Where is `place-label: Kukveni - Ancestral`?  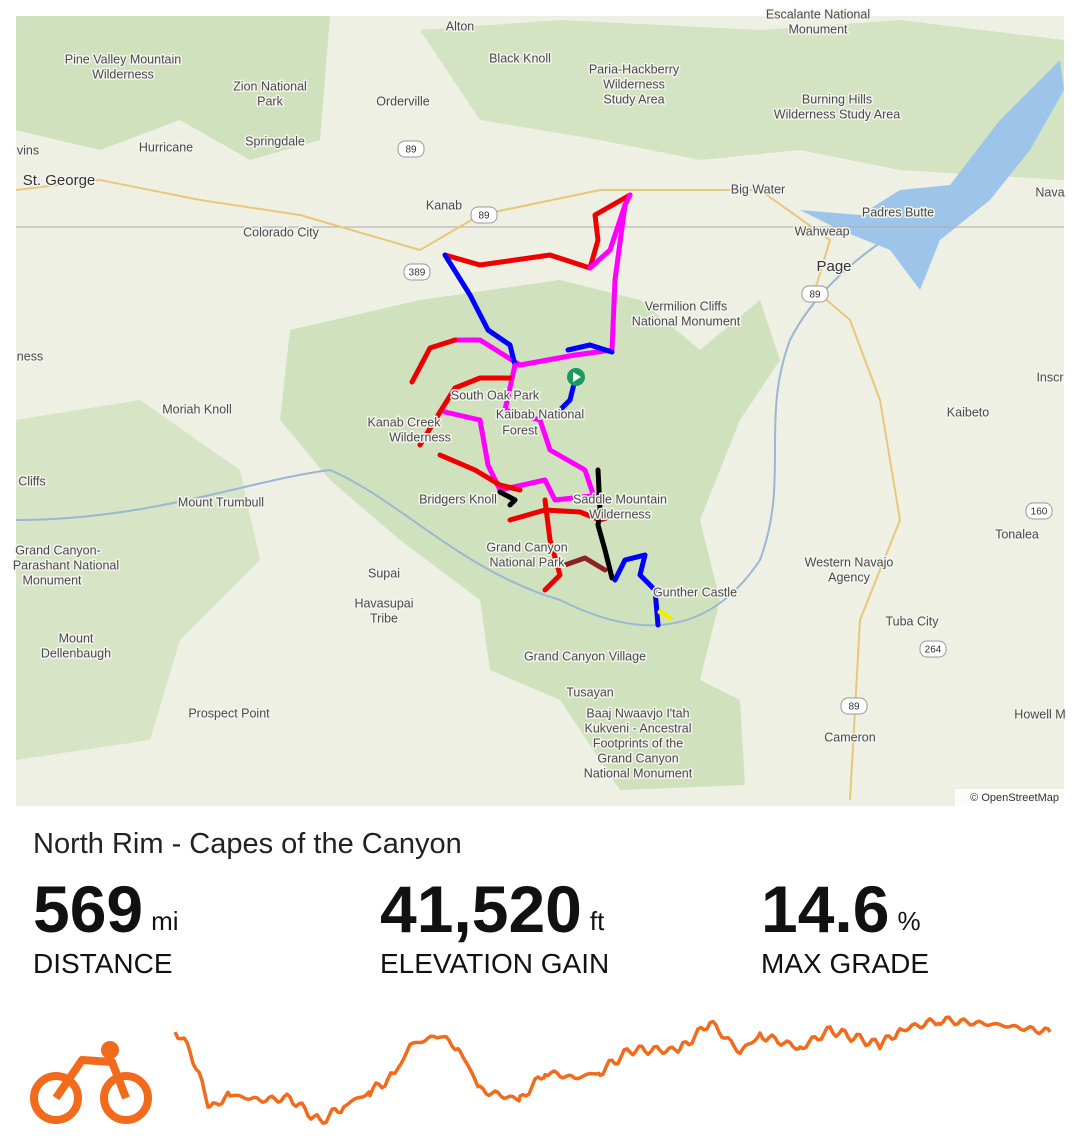
place-label: Kukveni - Ancestral is located at coordinates (638, 728).